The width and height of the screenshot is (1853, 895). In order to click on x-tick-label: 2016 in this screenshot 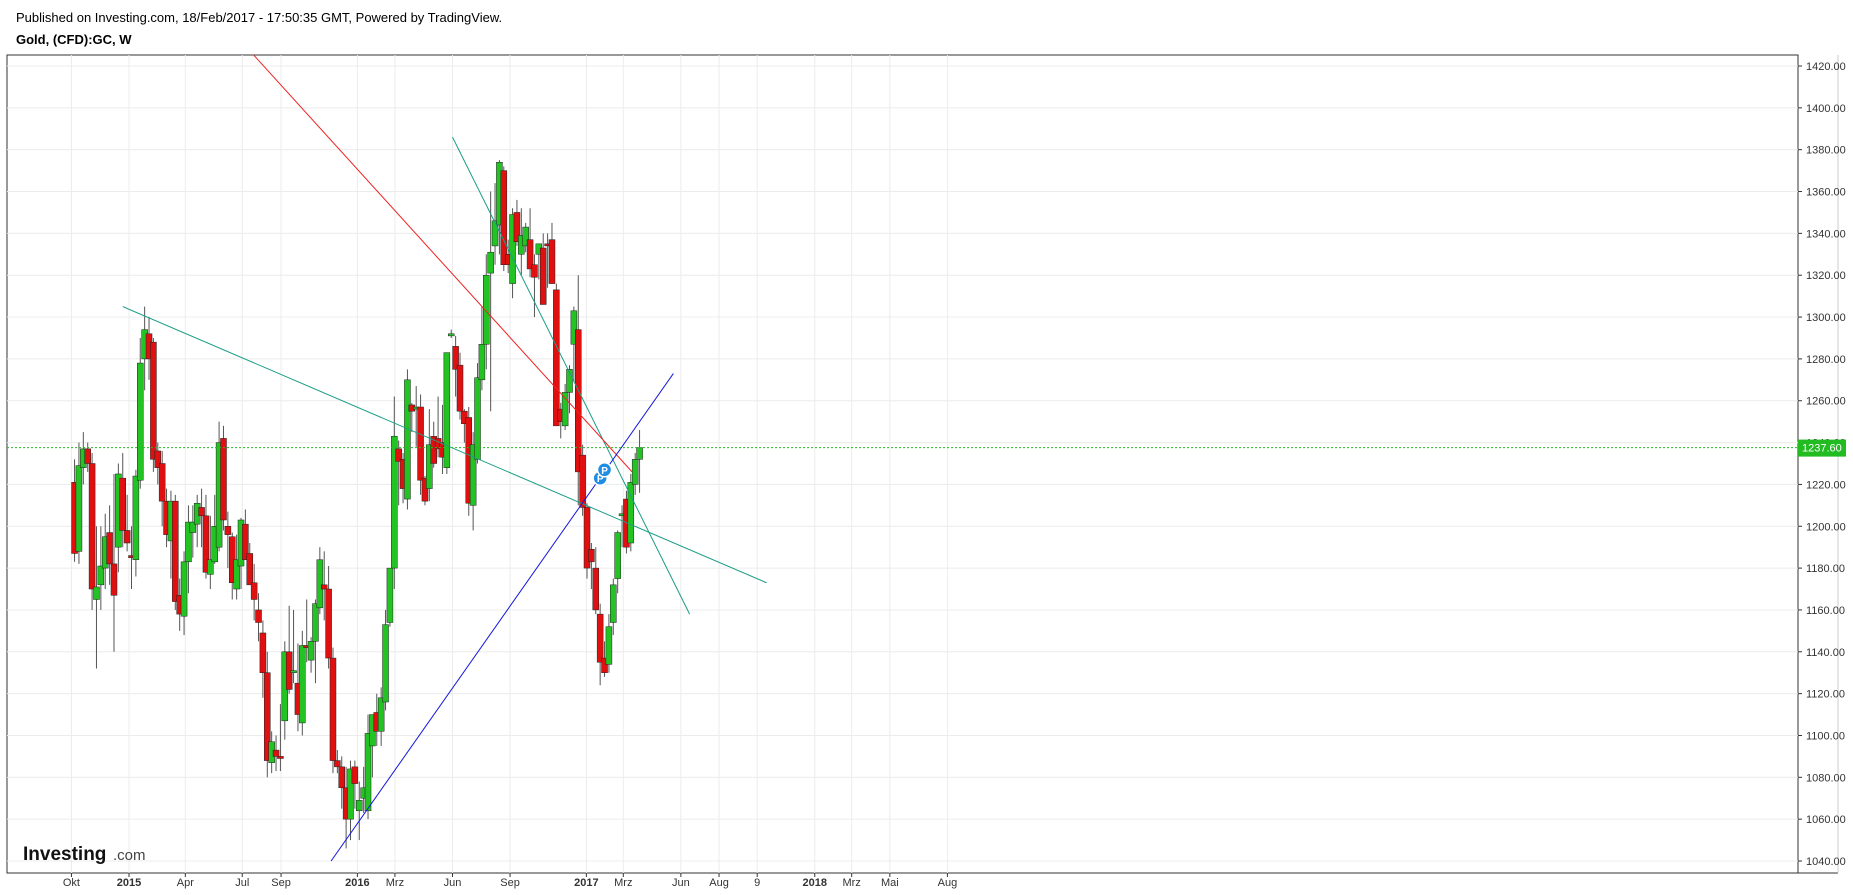, I will do `click(357, 883)`.